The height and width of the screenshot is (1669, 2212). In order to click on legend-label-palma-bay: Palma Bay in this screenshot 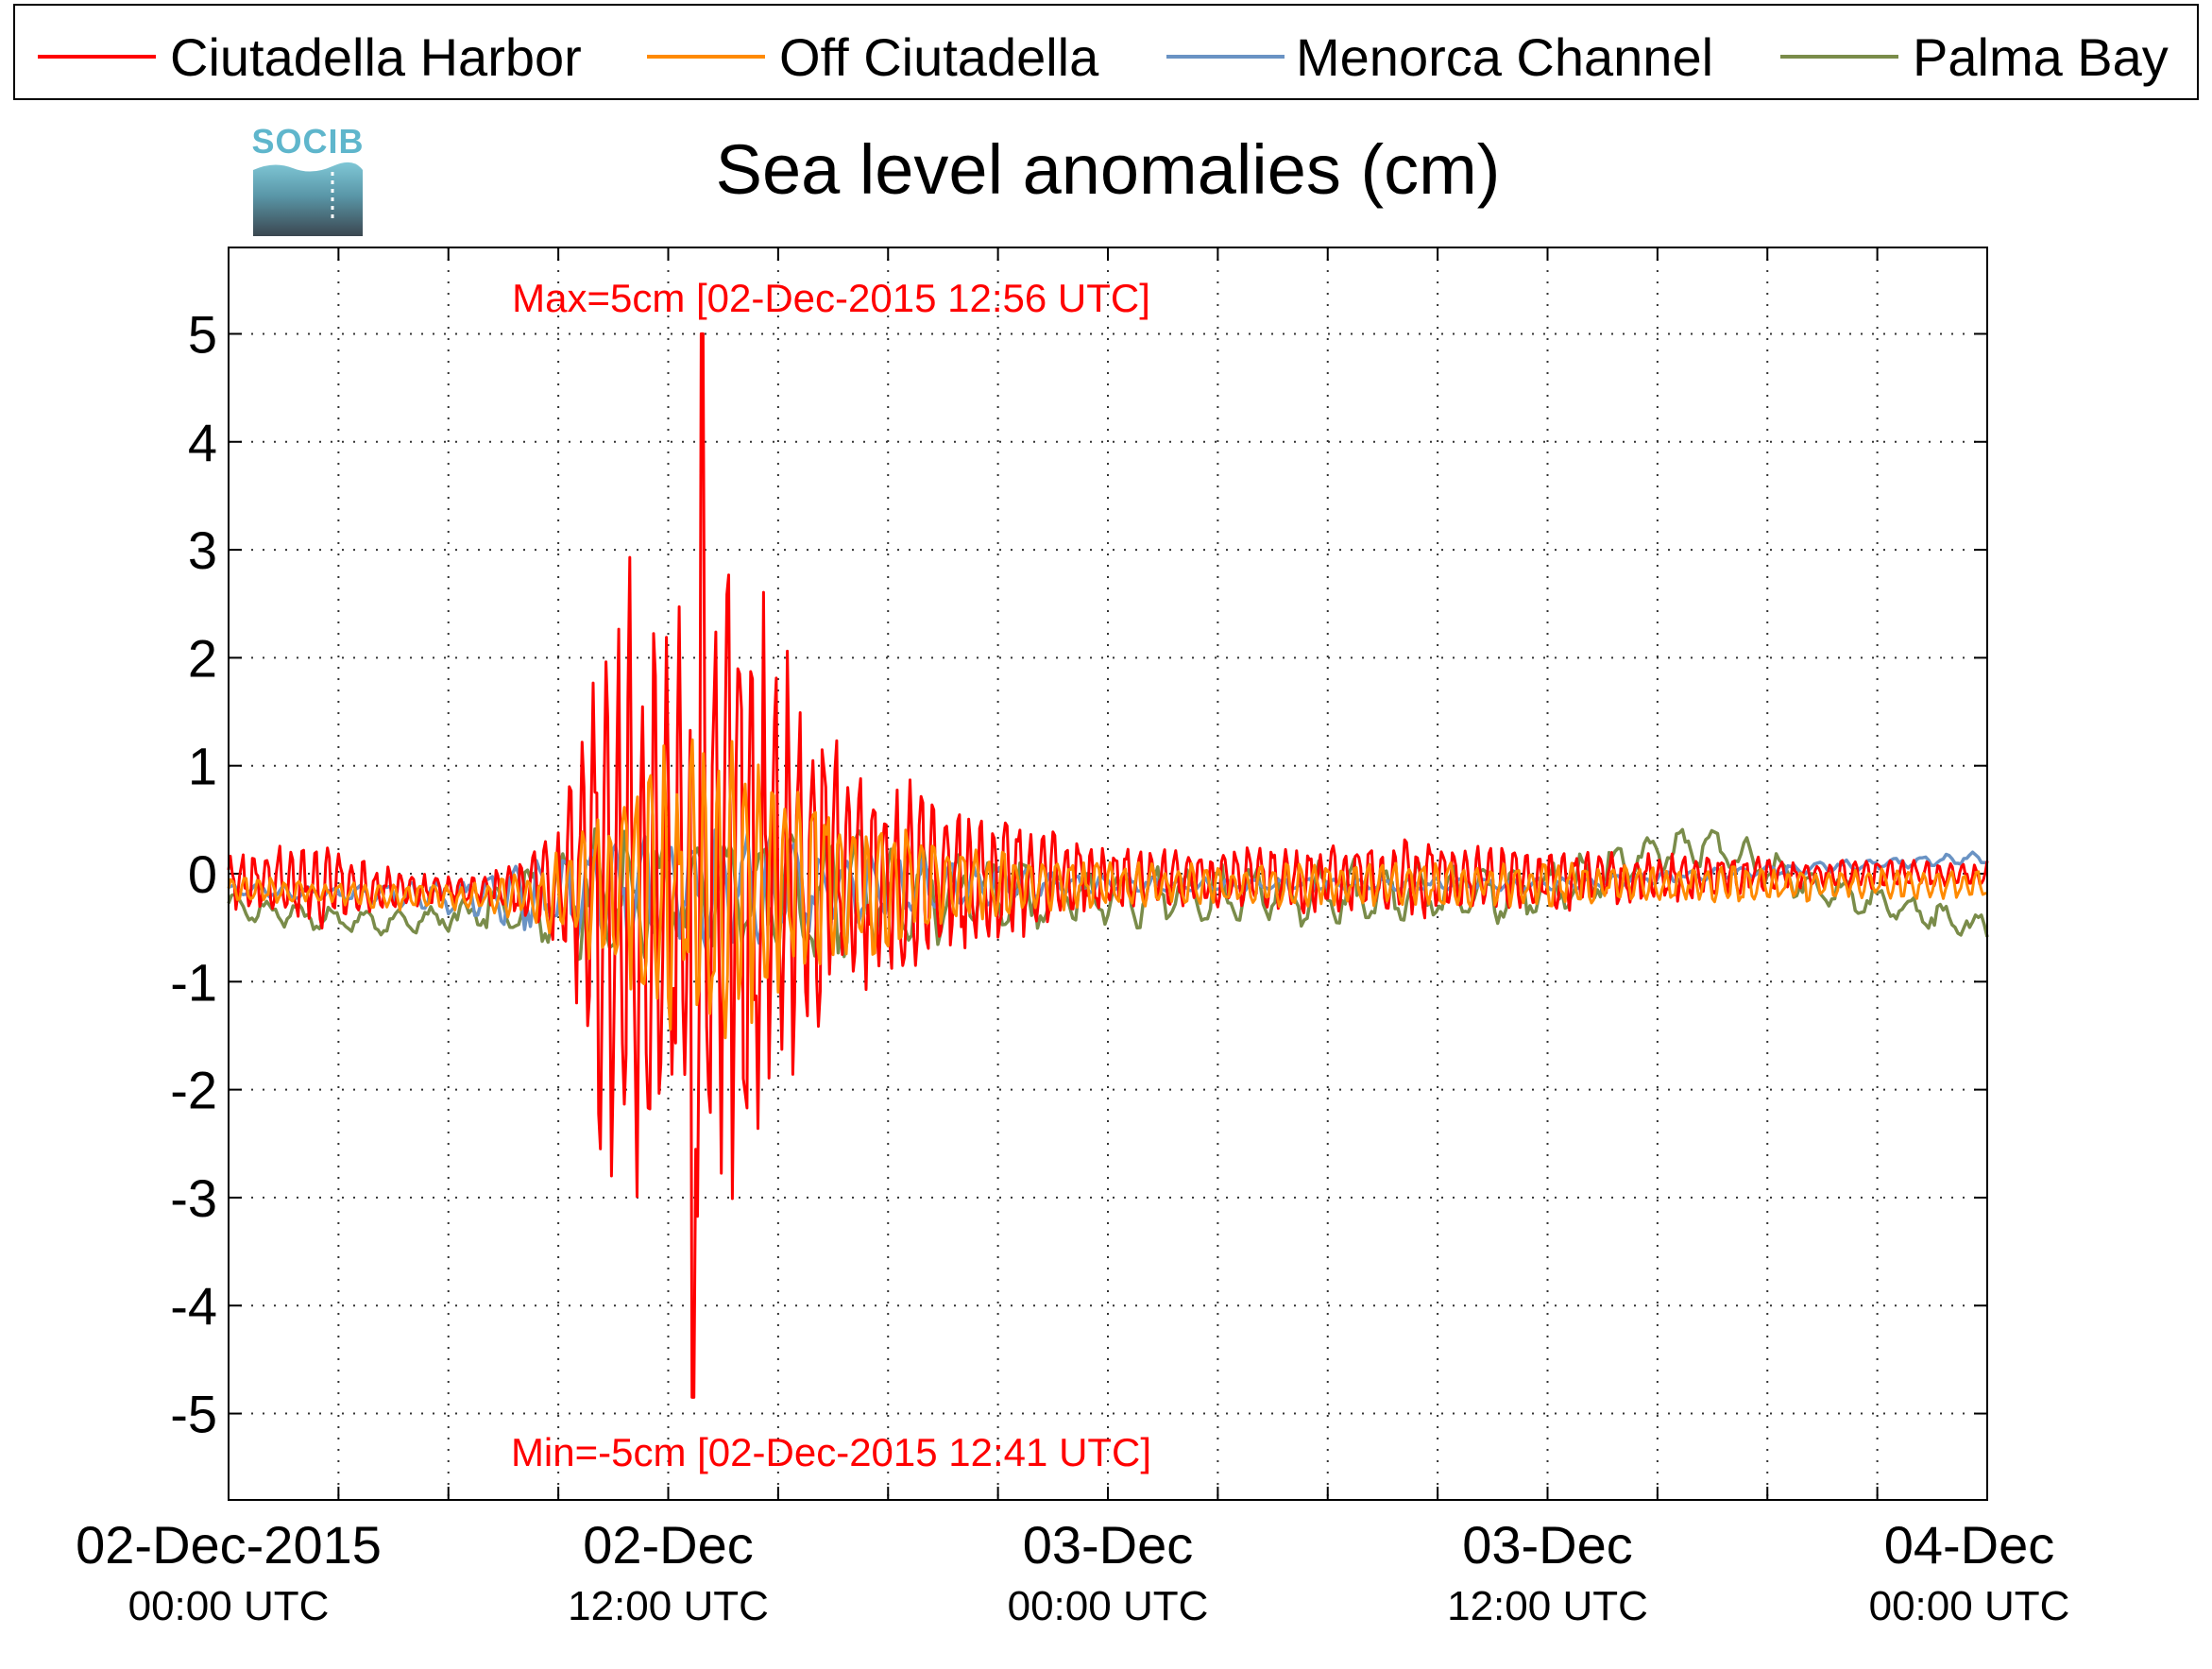, I will do `click(2041, 57)`.